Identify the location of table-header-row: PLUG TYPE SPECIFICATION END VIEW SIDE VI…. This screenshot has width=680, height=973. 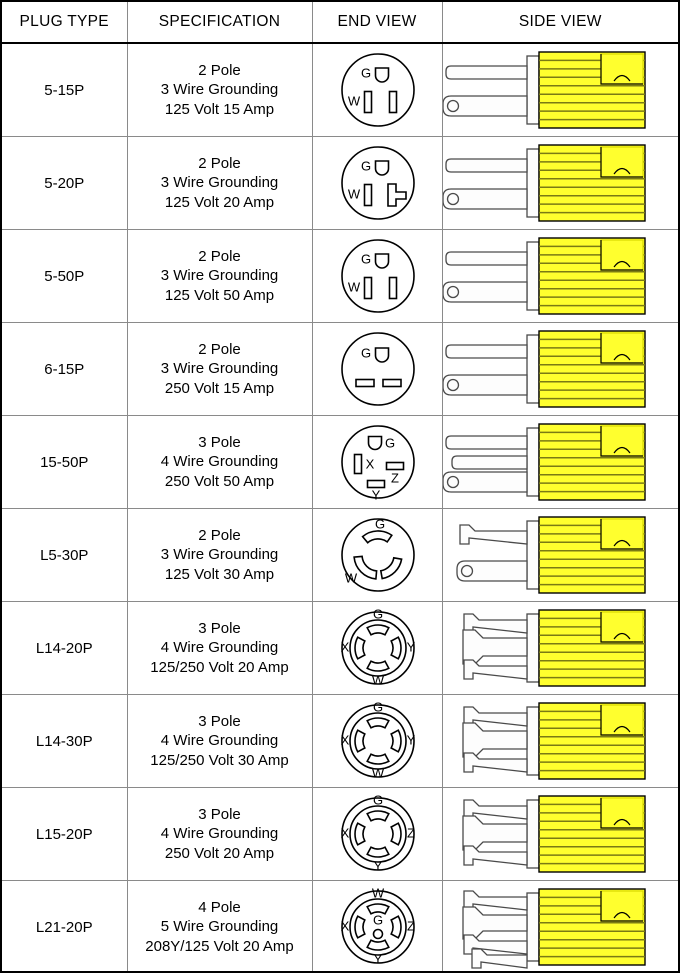
(340, 23).